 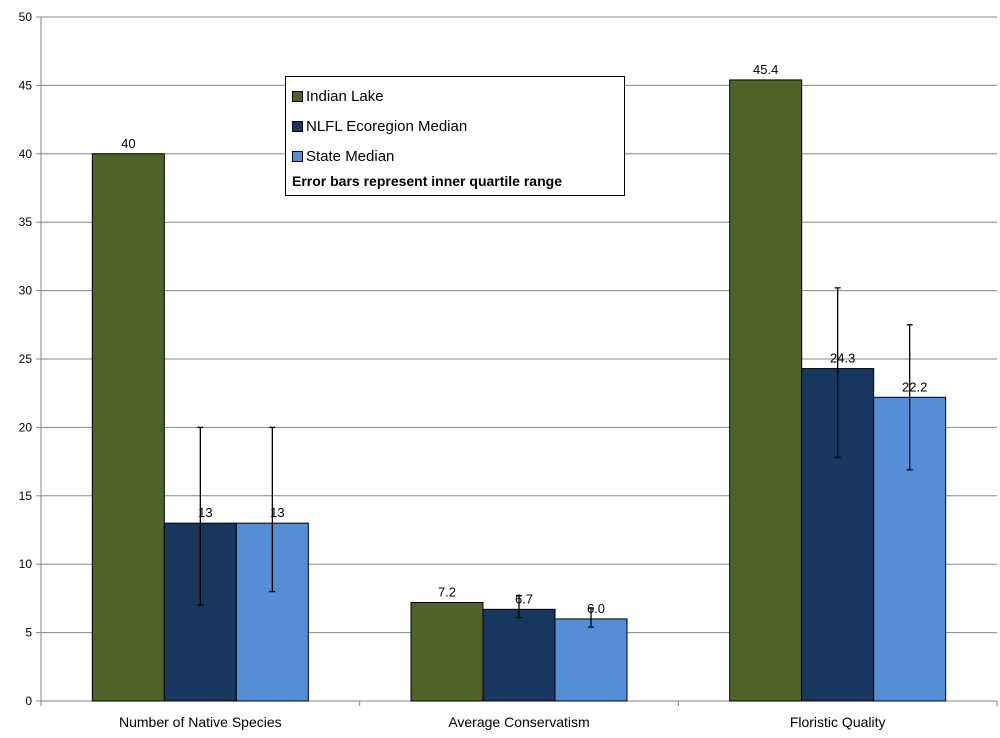 I want to click on data-label: 6.0, so click(x=596, y=608).